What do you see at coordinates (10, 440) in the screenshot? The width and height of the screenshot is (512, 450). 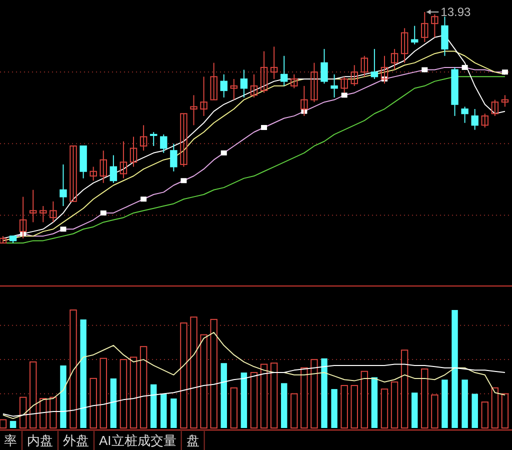 I see `text: 率` at bounding box center [10, 440].